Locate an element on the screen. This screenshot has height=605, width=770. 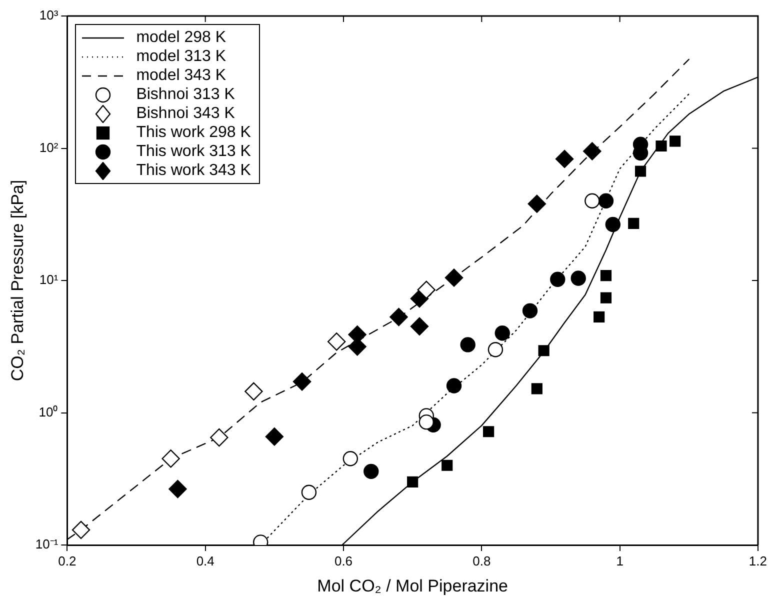
legend-label: Bishnoi 343 K is located at coordinates (185, 113).